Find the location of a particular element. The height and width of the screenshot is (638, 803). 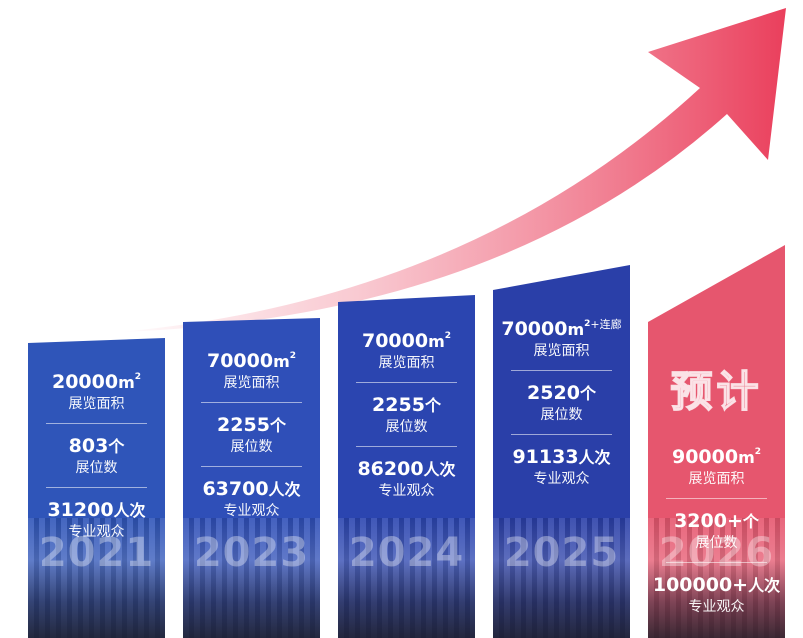

stat-area: 90000m2 展览面积 is located at coordinates (716, 464).